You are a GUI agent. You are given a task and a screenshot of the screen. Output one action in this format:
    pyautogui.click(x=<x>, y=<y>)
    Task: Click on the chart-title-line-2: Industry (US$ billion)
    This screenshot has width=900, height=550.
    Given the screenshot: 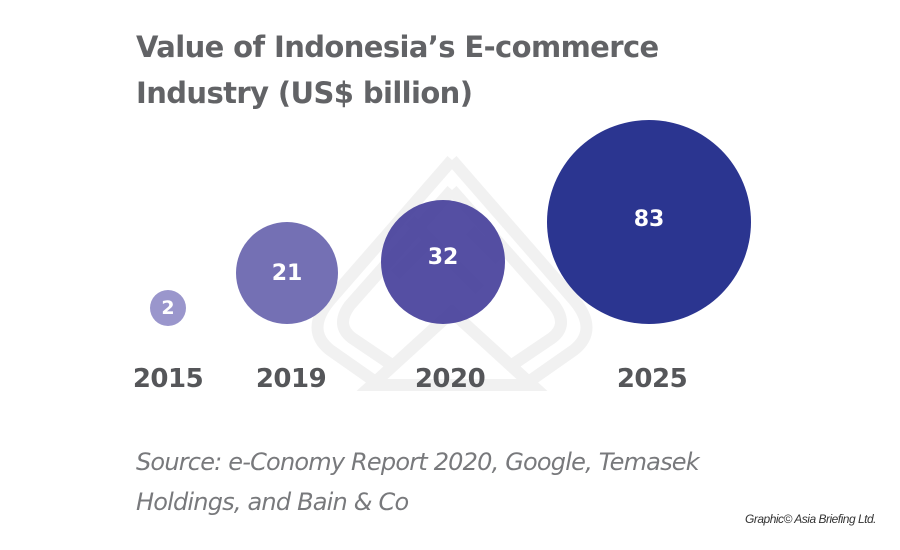 What is the action you would take?
    pyautogui.click(x=304, y=93)
    